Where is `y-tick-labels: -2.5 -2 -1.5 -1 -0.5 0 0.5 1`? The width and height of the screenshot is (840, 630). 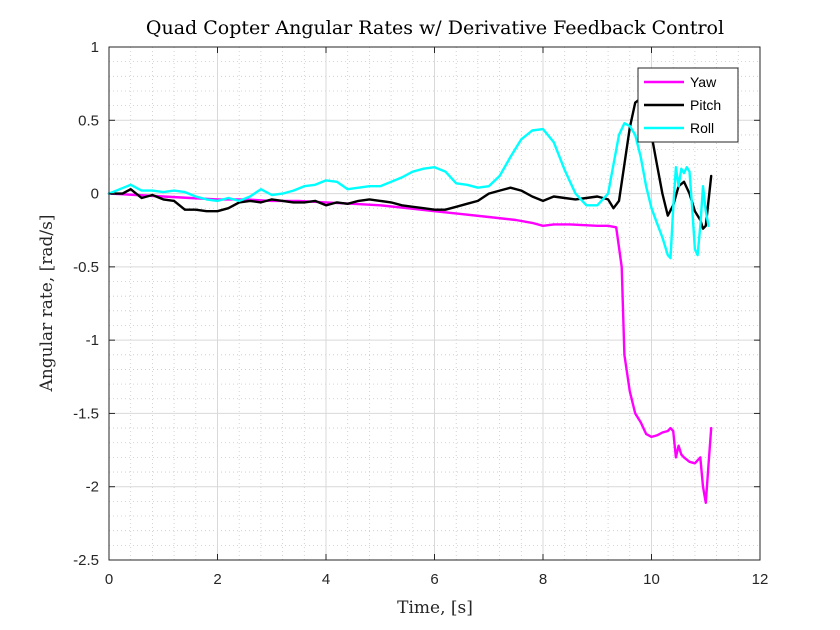
y-tick-labels: -2.5 -2 -1.5 -1 -0.5 0 0.5 1 is located at coordinates (86, 304).